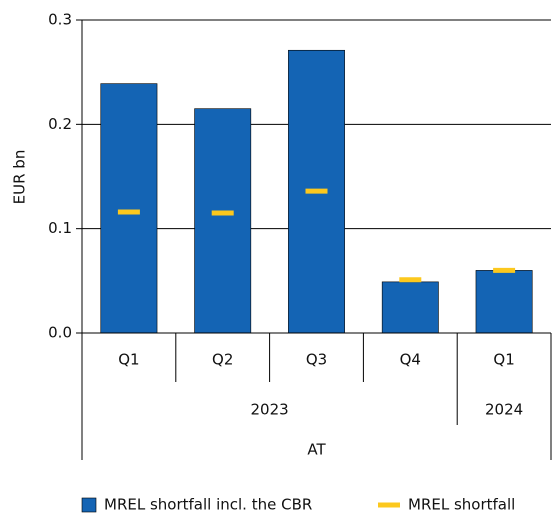 The width and height of the screenshot is (554, 515). Describe the element at coordinates (60, 20) in the screenshot. I see `y-tick-label: 0.3` at that location.